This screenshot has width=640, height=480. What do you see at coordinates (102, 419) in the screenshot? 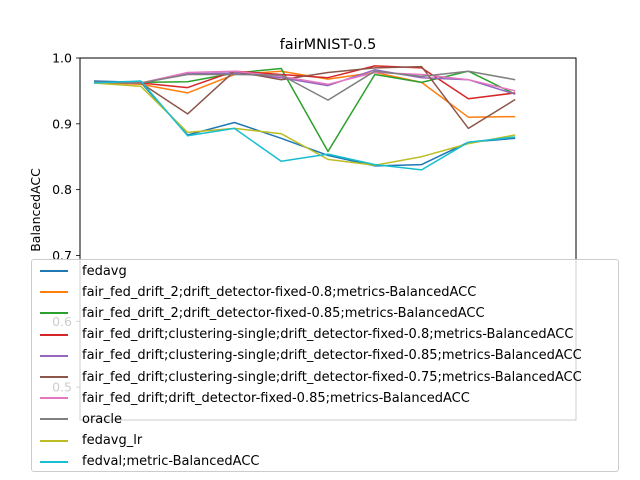
I see `legend-label: oracle` at bounding box center [102, 419].